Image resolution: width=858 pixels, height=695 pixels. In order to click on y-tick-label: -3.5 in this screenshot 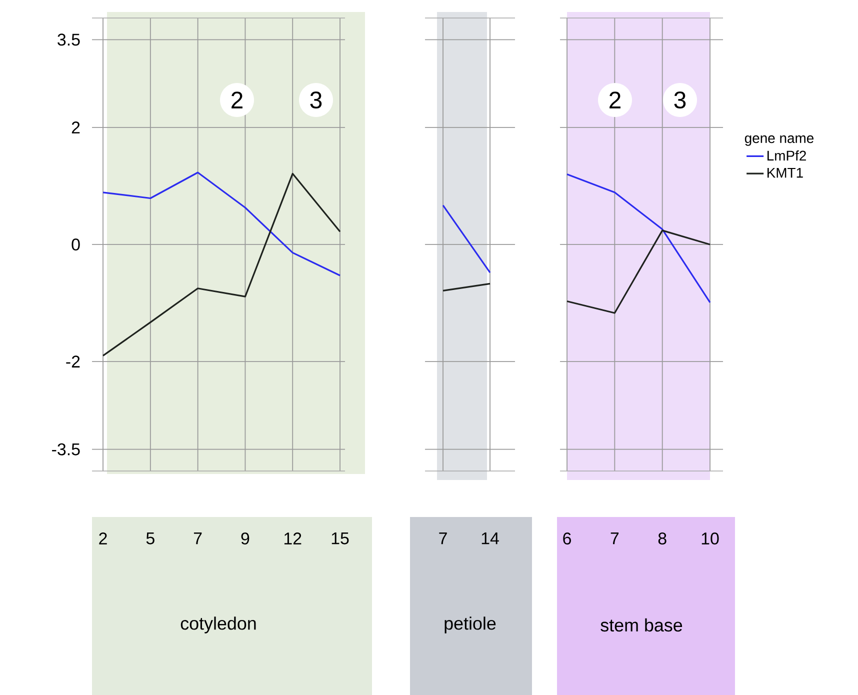, I will do `click(66, 449)`.